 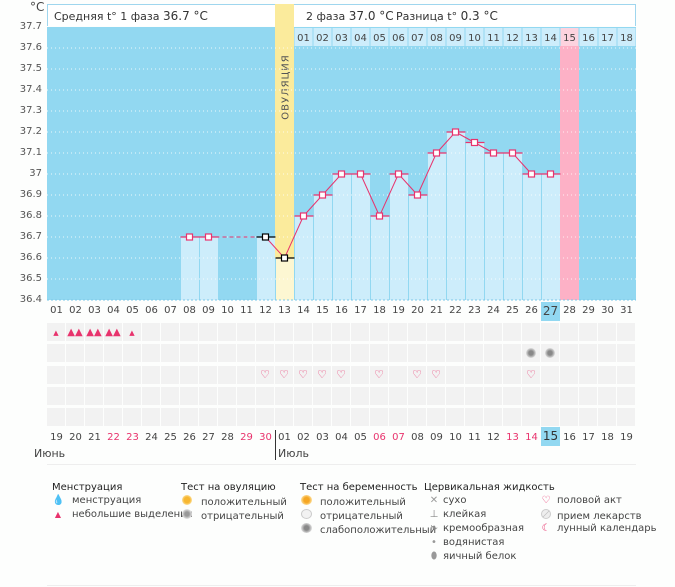 I want to click on cycle-day-label: 03, so click(x=94, y=310).